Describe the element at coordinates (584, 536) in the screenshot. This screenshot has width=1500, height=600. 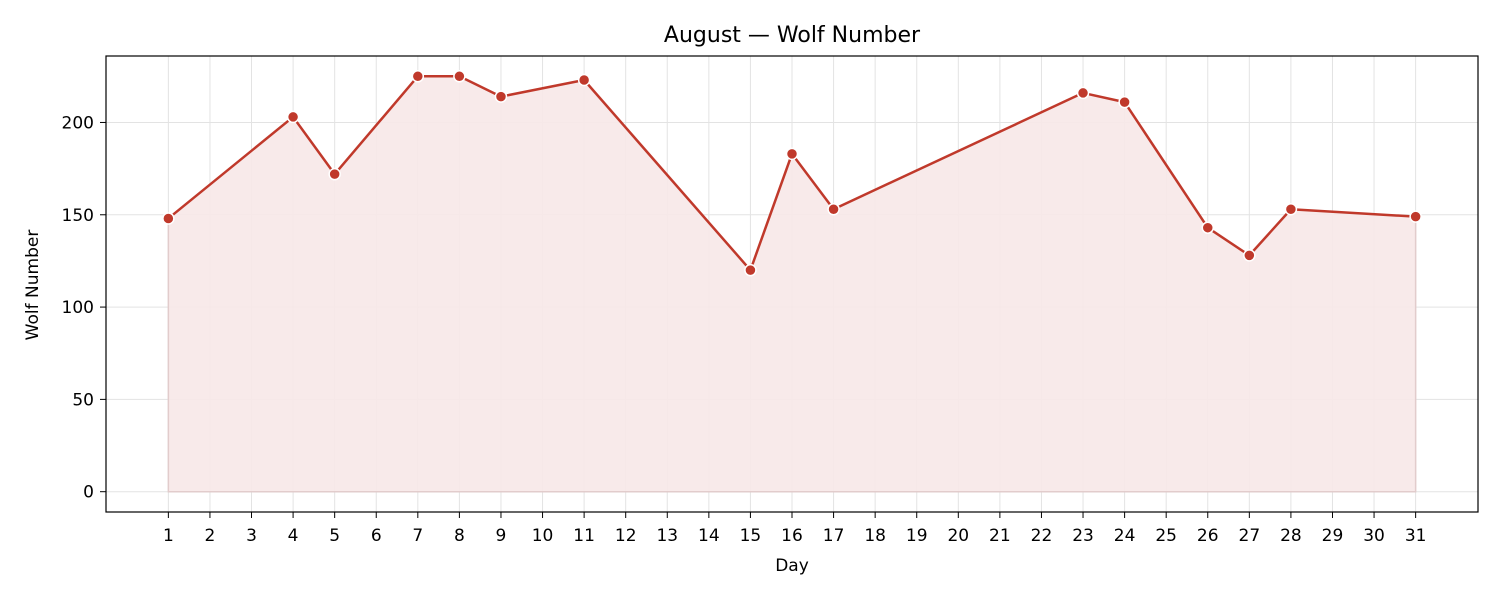
I see `x-tick-label: 11` at that location.